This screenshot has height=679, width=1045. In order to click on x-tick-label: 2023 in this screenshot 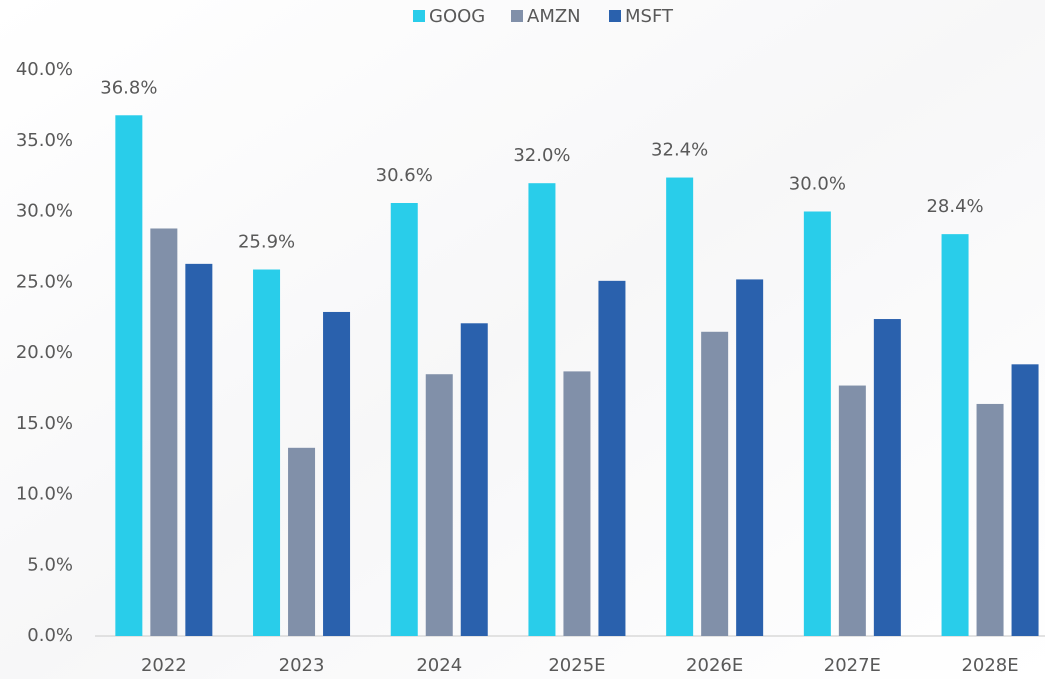, I will do `click(302, 665)`.